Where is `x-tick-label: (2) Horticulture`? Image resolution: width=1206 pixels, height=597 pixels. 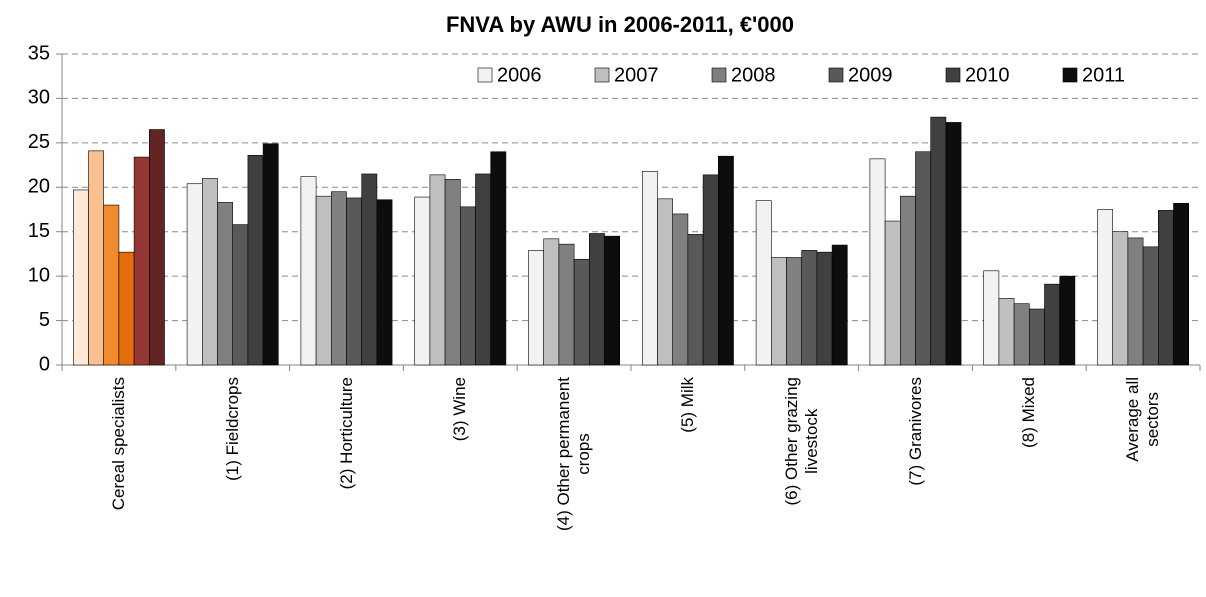 x-tick-label: (2) Horticulture is located at coordinates (347, 487).